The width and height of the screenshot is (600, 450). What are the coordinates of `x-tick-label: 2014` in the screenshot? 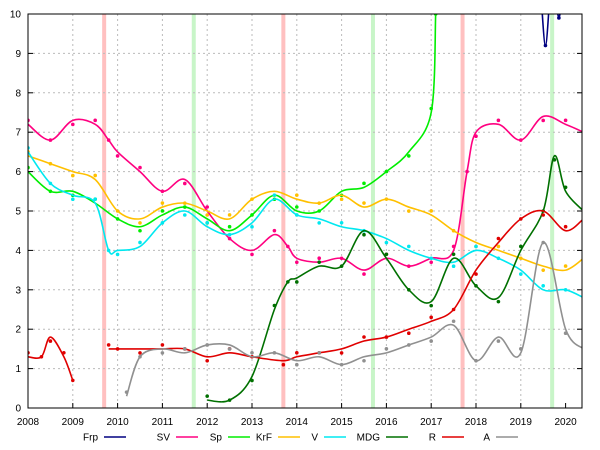 It's located at (297, 422).